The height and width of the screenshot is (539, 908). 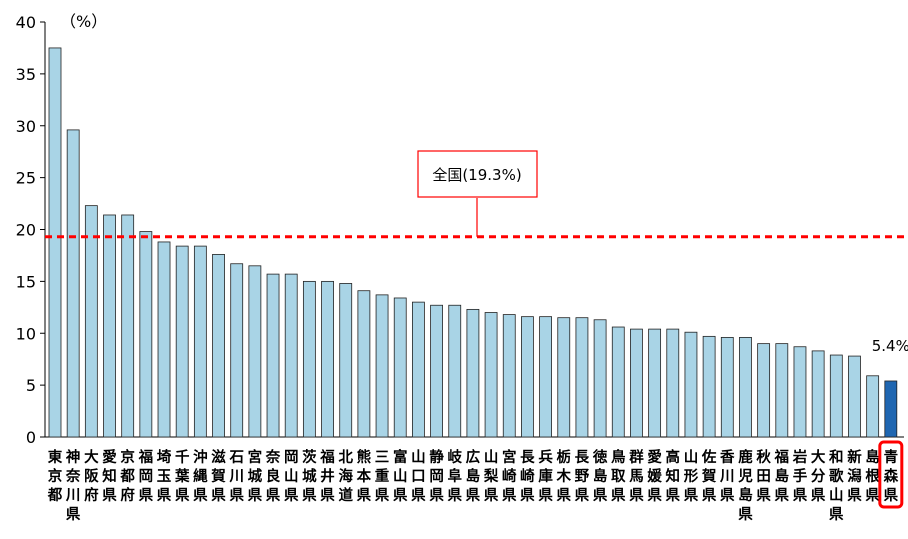 I want to click on x-tick-label: 大阪府, so click(x=91, y=476).